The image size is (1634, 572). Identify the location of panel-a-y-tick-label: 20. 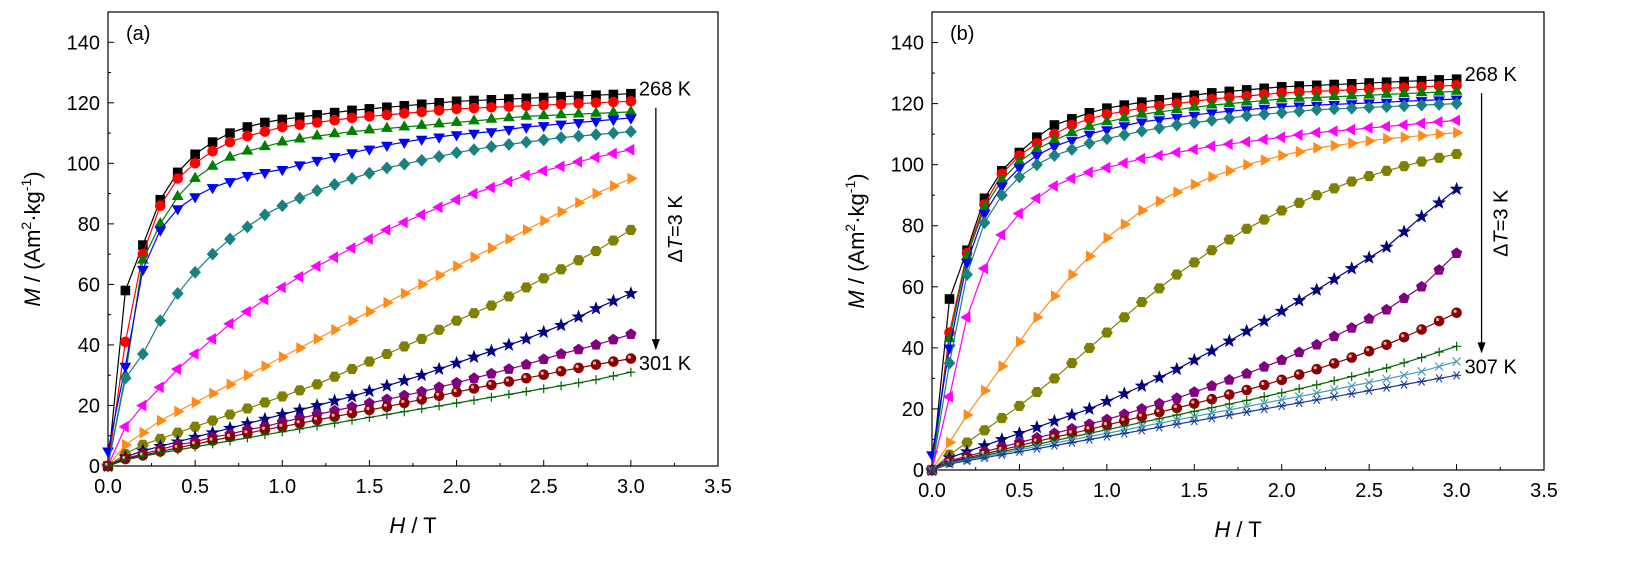
(89, 406).